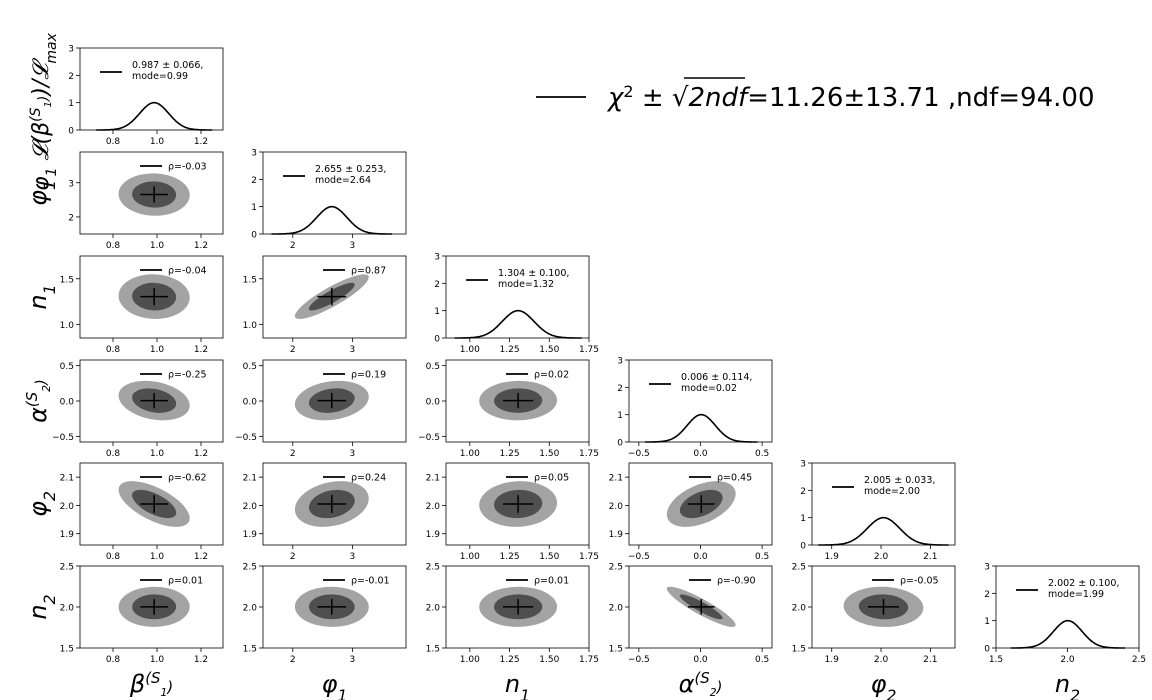  Describe the element at coordinates (151, 684) in the screenshot. I see `x-axis-label-beta_S1: β(S1)` at that location.